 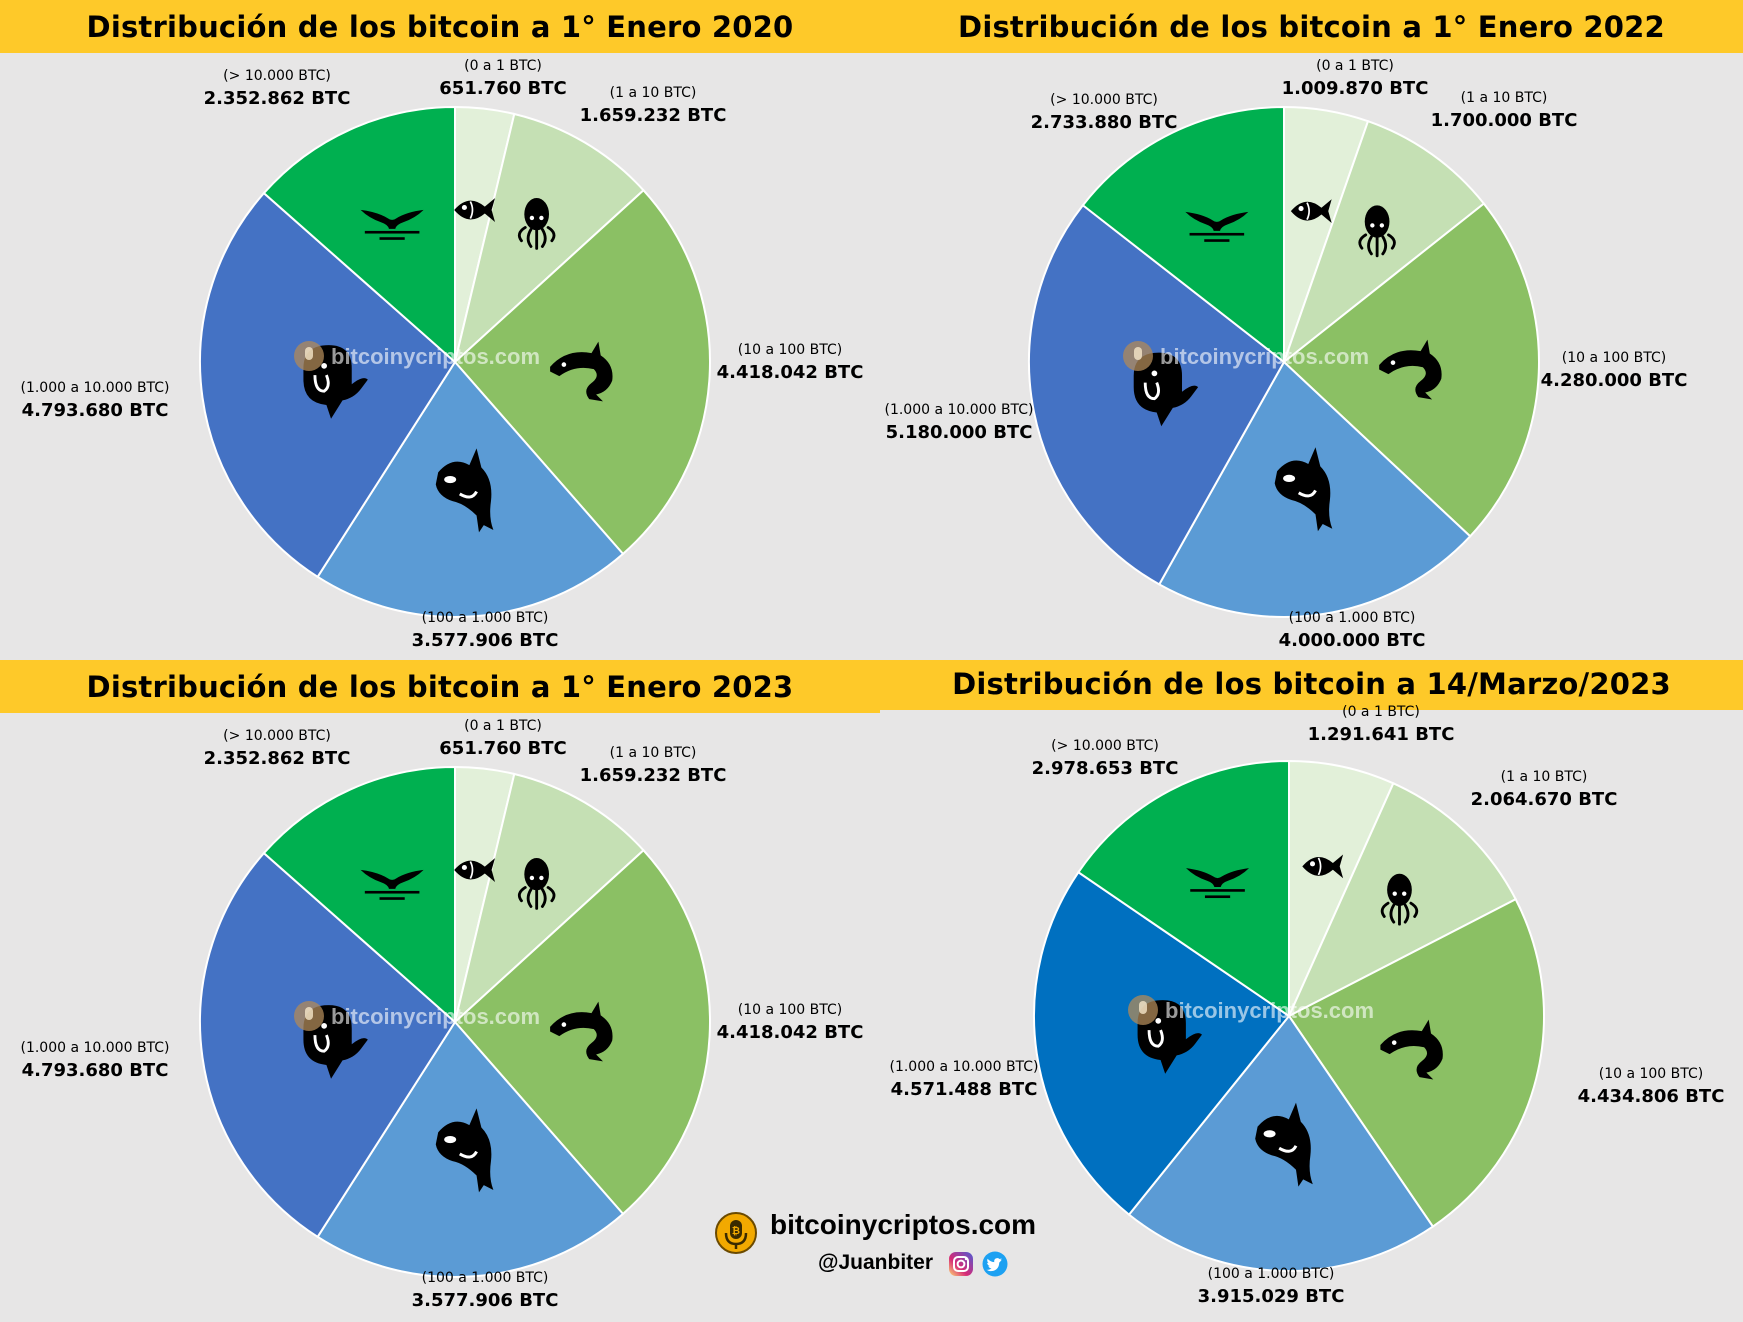 What do you see at coordinates (959, 432) in the screenshot?
I see `value-label: 5.180.000 BTC` at bounding box center [959, 432].